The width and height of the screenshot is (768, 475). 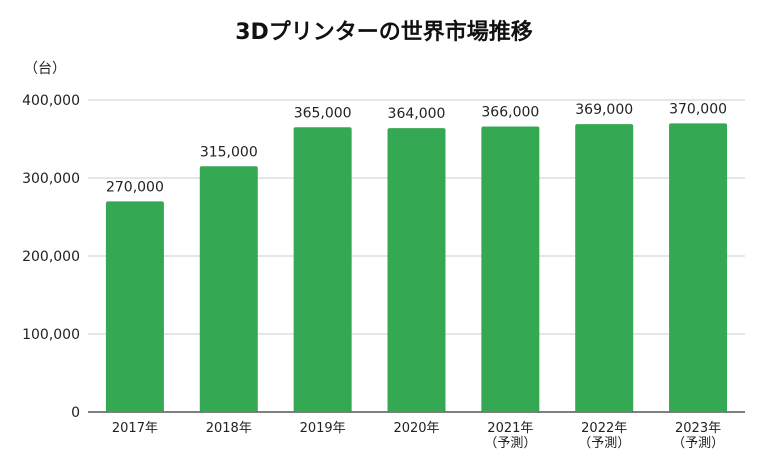 What do you see at coordinates (229, 152) in the screenshot?
I see `data-label: 315,000` at bounding box center [229, 152].